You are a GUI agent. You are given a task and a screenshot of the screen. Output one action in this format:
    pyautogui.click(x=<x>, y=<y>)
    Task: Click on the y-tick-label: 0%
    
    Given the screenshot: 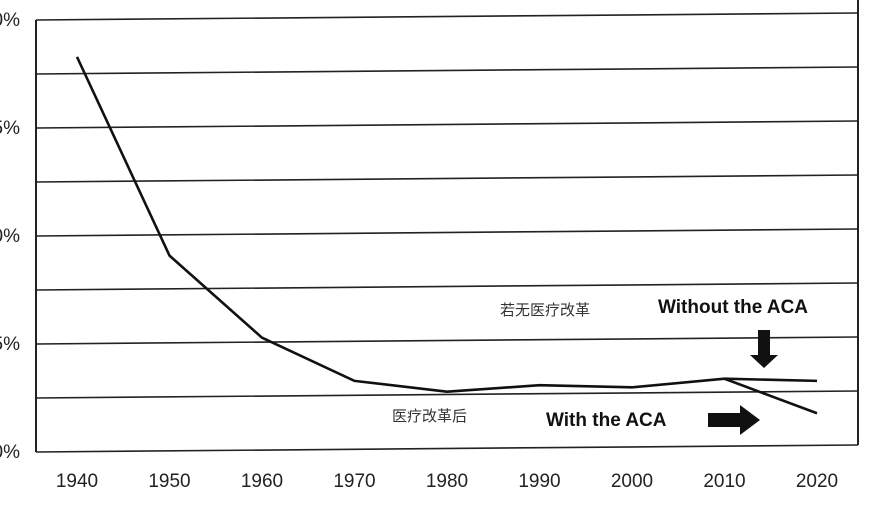 What is the action you would take?
    pyautogui.click(x=10, y=452)
    